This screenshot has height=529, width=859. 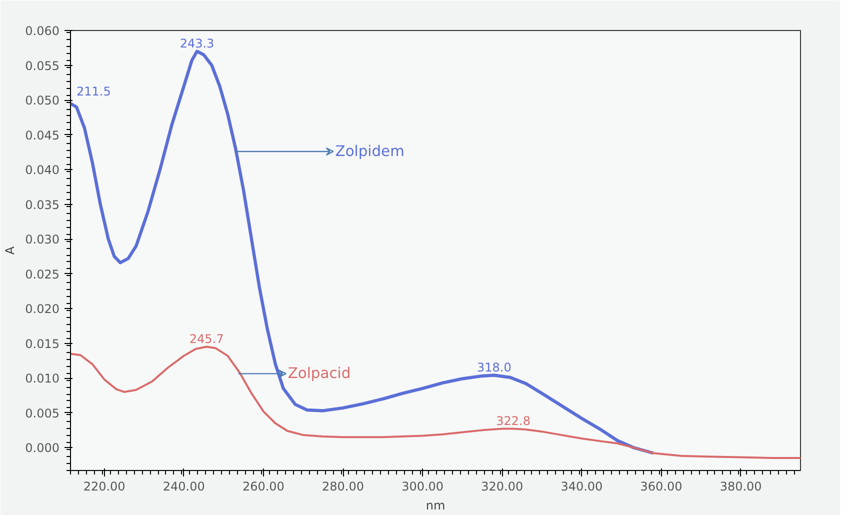 I want to click on annotation: 243.3, so click(x=197, y=43).